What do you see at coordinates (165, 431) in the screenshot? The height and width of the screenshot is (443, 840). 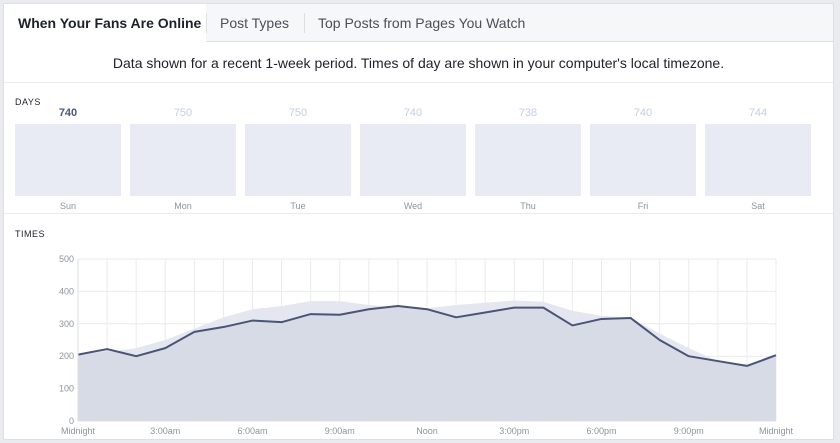 I see `x-tick-label: 3:00am` at bounding box center [165, 431].